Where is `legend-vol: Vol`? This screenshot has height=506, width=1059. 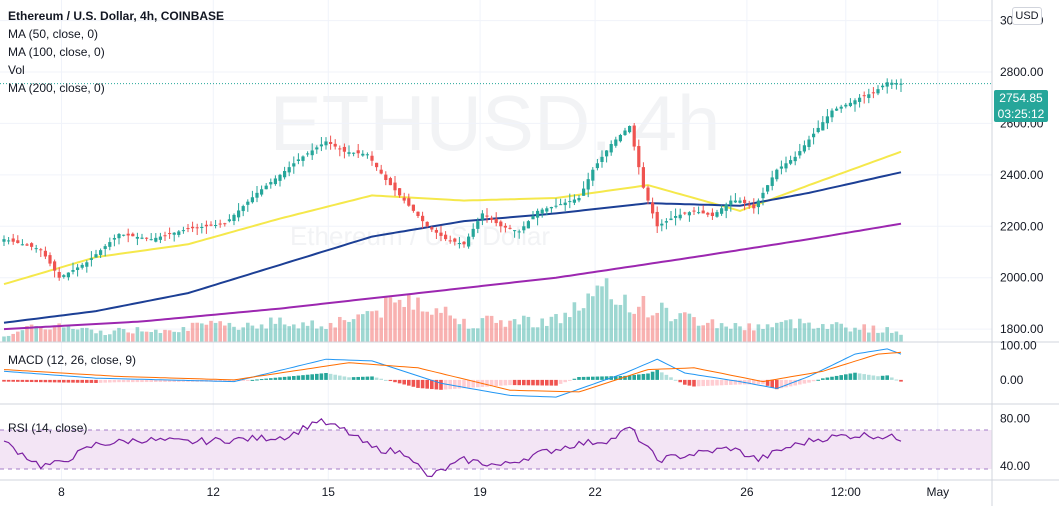
legend-vol: Vol is located at coordinates (16, 70).